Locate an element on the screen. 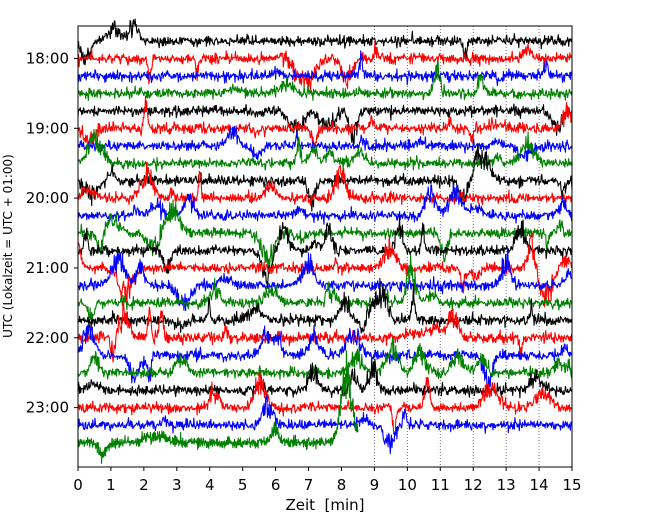  y-tick-label: 19:00 is located at coordinates (47, 128).